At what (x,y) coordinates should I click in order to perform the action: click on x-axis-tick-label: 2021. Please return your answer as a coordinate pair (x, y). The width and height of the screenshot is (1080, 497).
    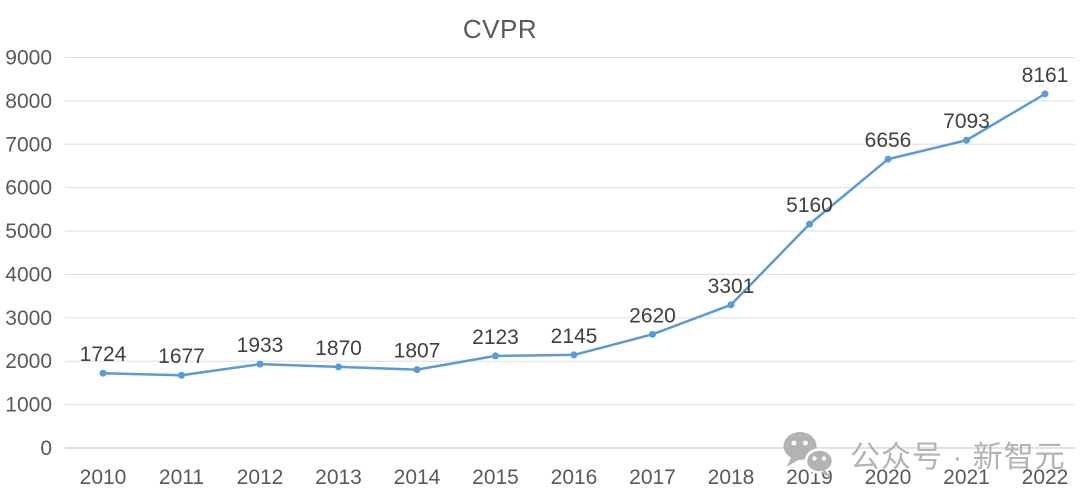
    Looking at the image, I should click on (966, 477).